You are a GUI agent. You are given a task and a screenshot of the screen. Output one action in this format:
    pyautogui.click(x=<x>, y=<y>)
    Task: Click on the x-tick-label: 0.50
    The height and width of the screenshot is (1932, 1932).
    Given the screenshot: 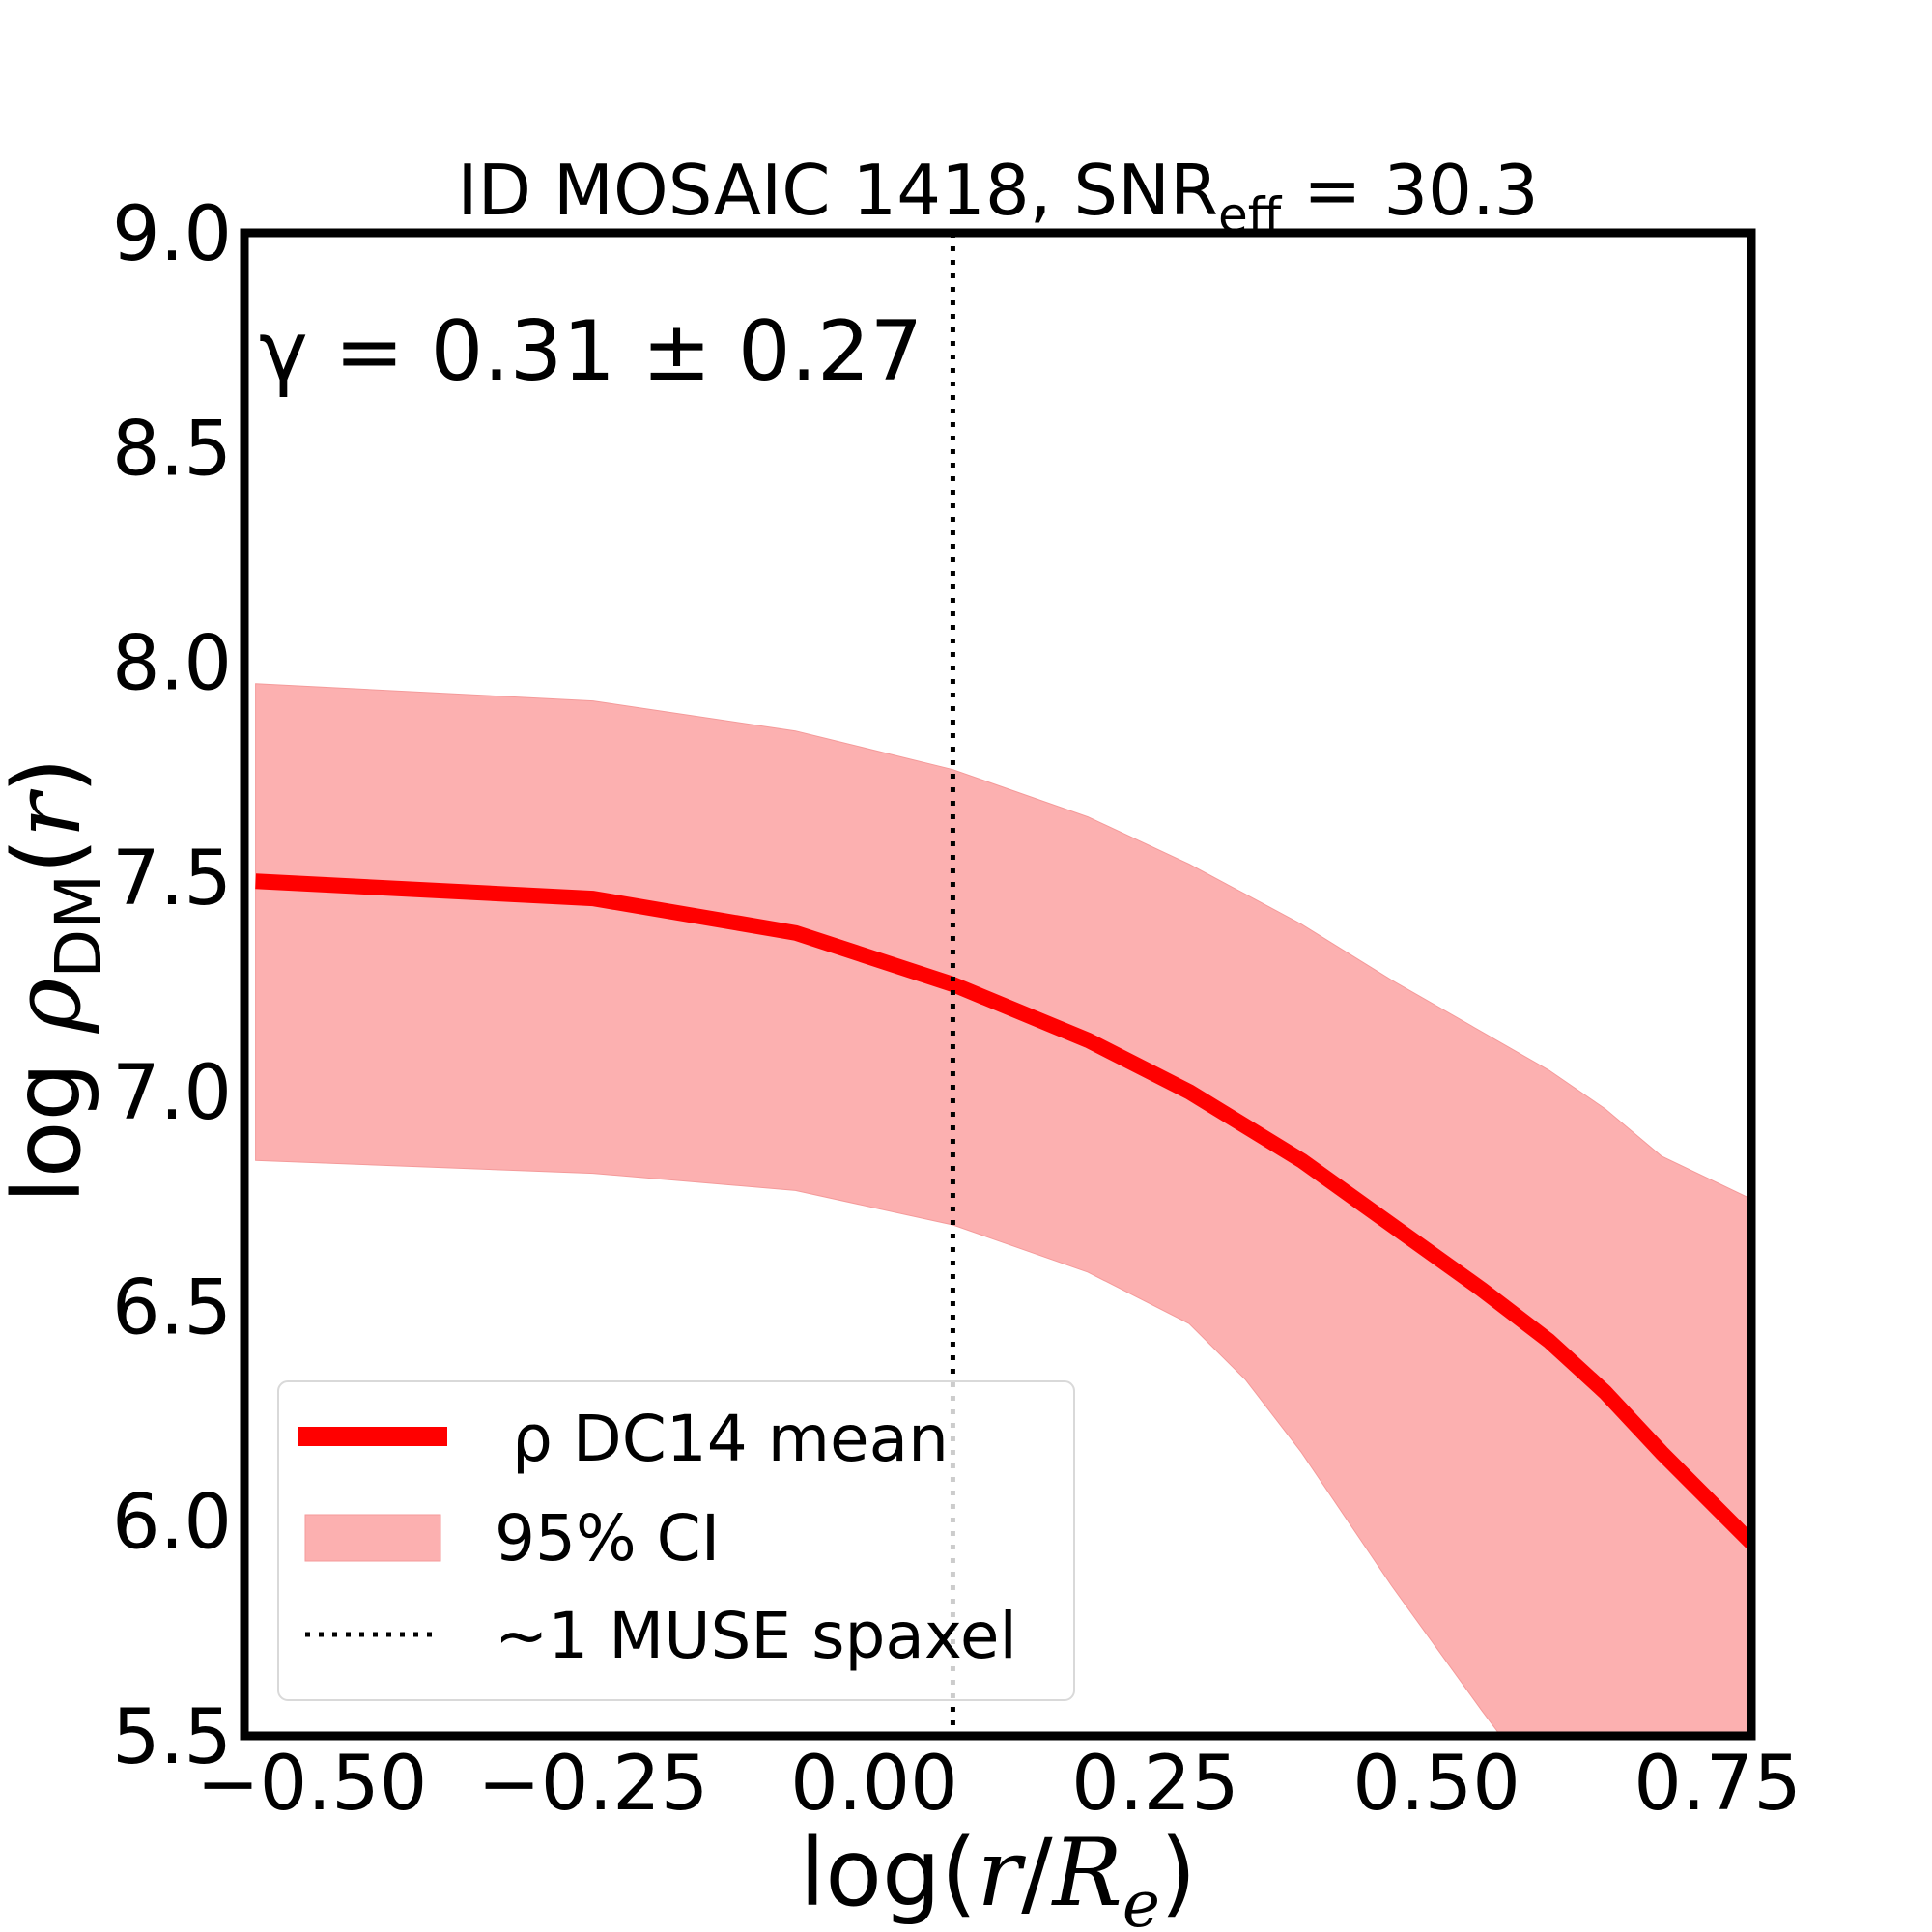 What is the action you would take?
    pyautogui.click(x=1436, y=1784)
    